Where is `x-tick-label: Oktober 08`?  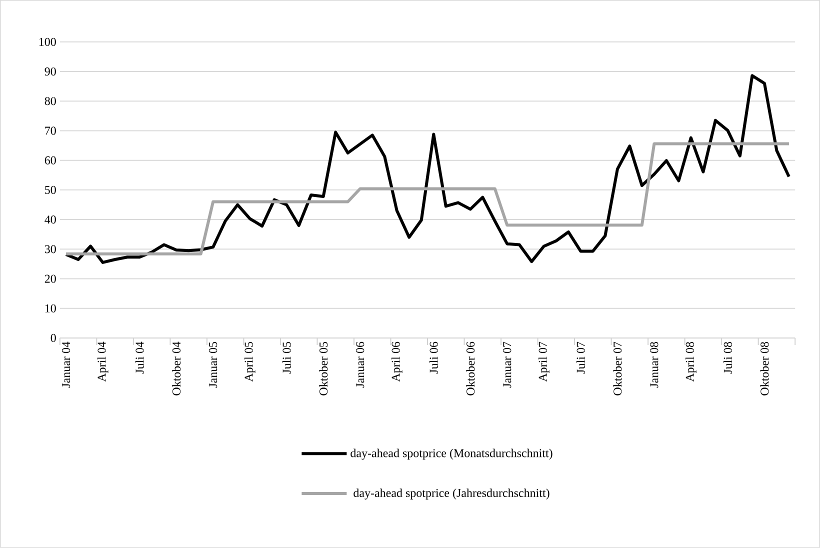 x-tick-label: Oktober 08 is located at coordinates (764, 369).